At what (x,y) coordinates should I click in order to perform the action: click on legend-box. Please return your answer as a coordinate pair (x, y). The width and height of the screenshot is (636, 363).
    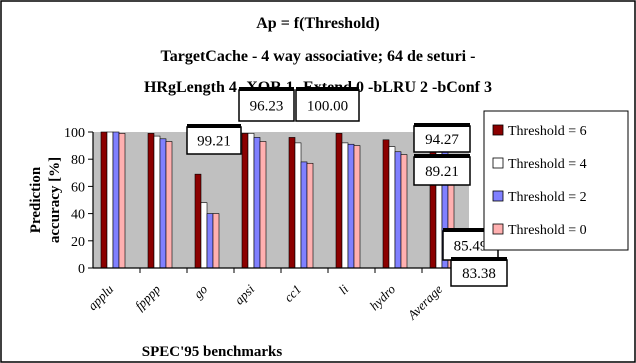
    Looking at the image, I should click on (556, 180).